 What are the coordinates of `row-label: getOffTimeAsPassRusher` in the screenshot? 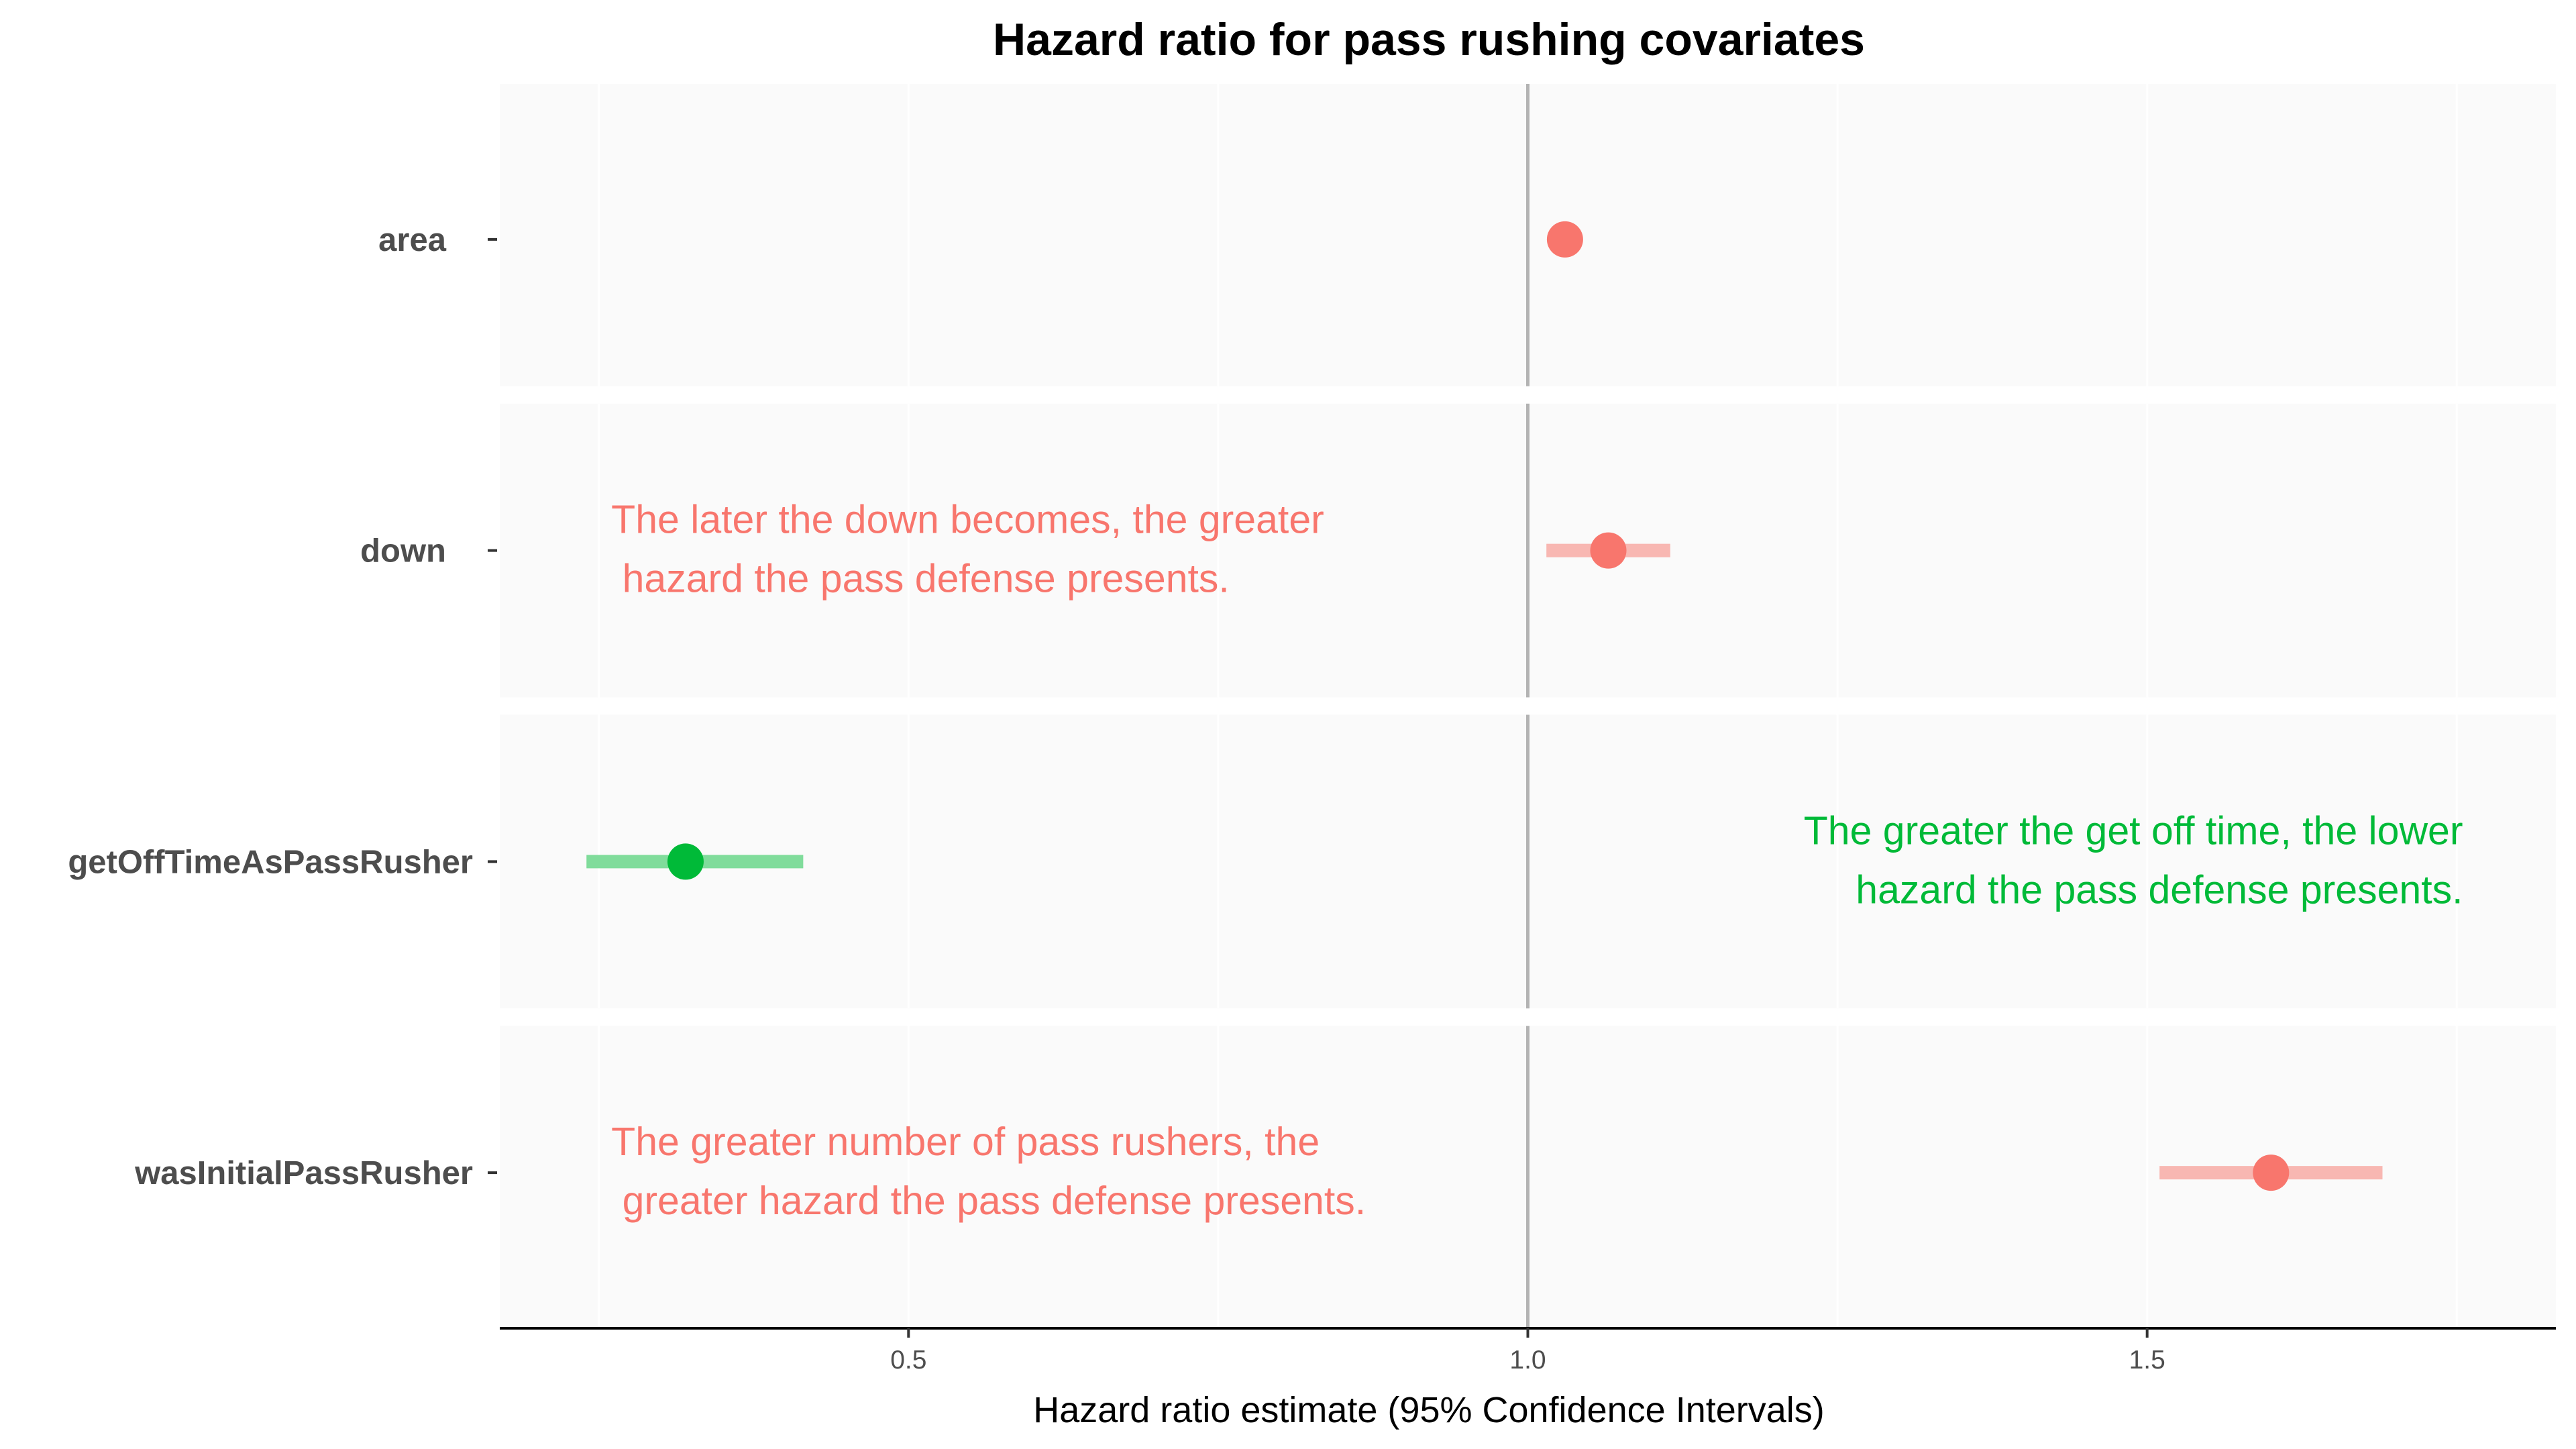 It's located at (270, 862).